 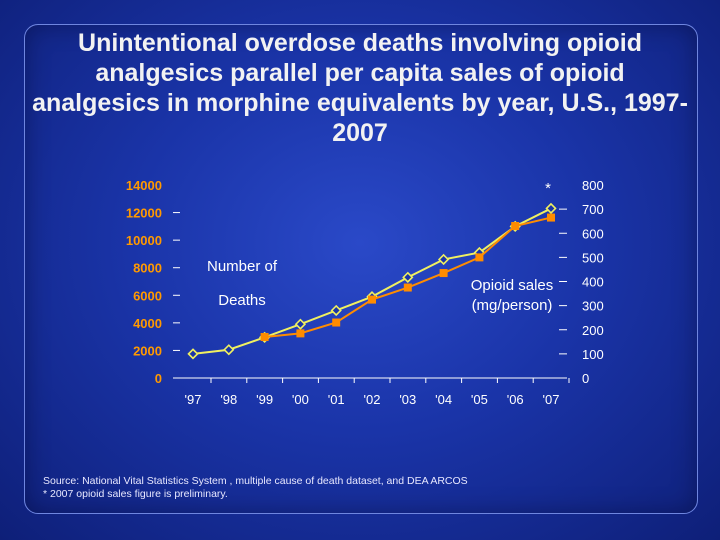 What do you see at coordinates (593, 306) in the screenshot?
I see `right-tick-label: 300` at bounding box center [593, 306].